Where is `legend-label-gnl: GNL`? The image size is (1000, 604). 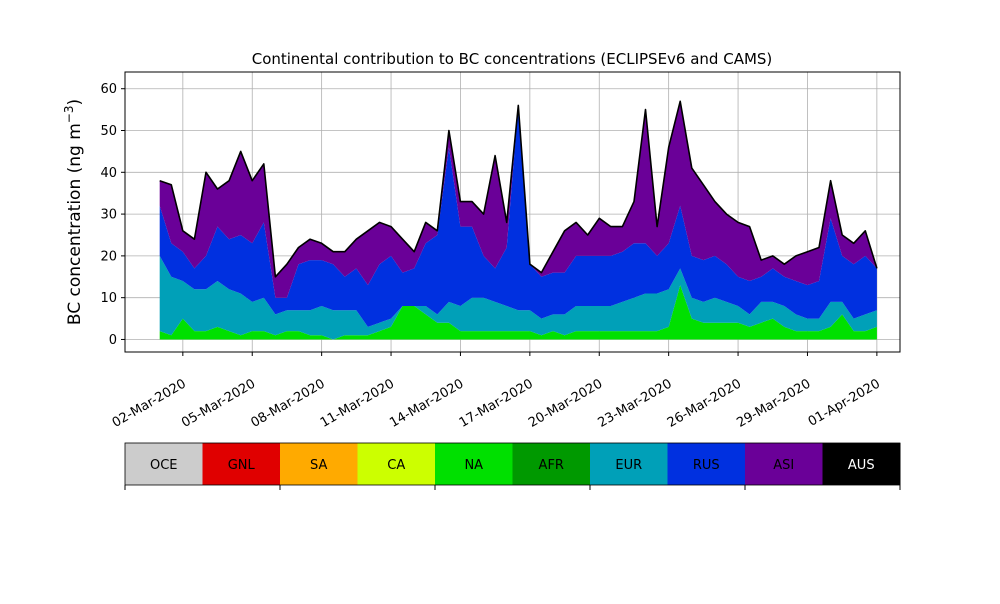 legend-label-gnl: GNL is located at coordinates (242, 465).